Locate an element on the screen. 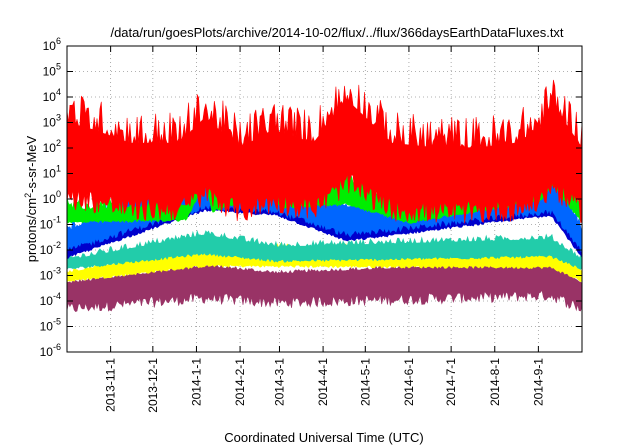 The image size is (640, 448). y-tick-label: 10⁰ is located at coordinates (52, 197).